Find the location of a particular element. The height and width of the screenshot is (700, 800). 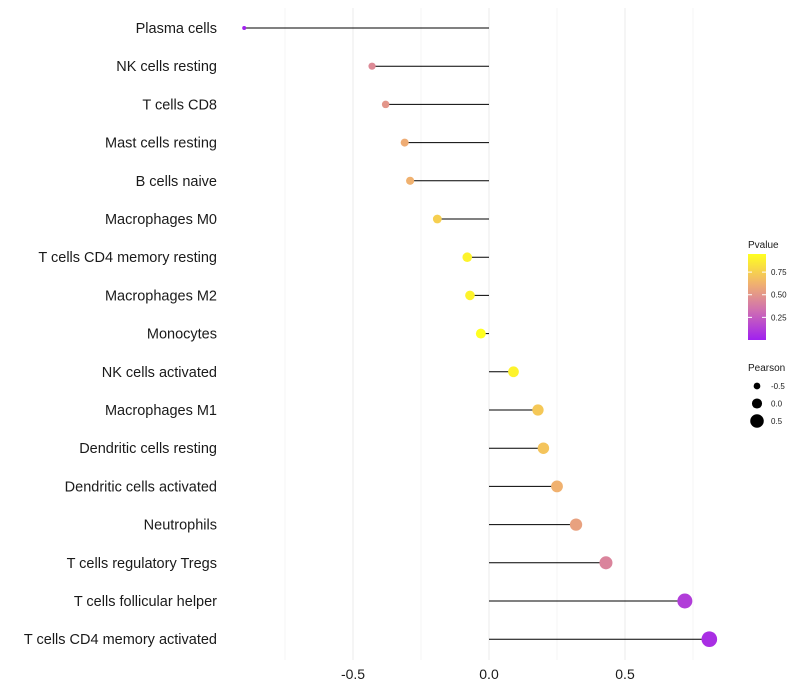

category-label: Macrophages M2 is located at coordinates (161, 296).